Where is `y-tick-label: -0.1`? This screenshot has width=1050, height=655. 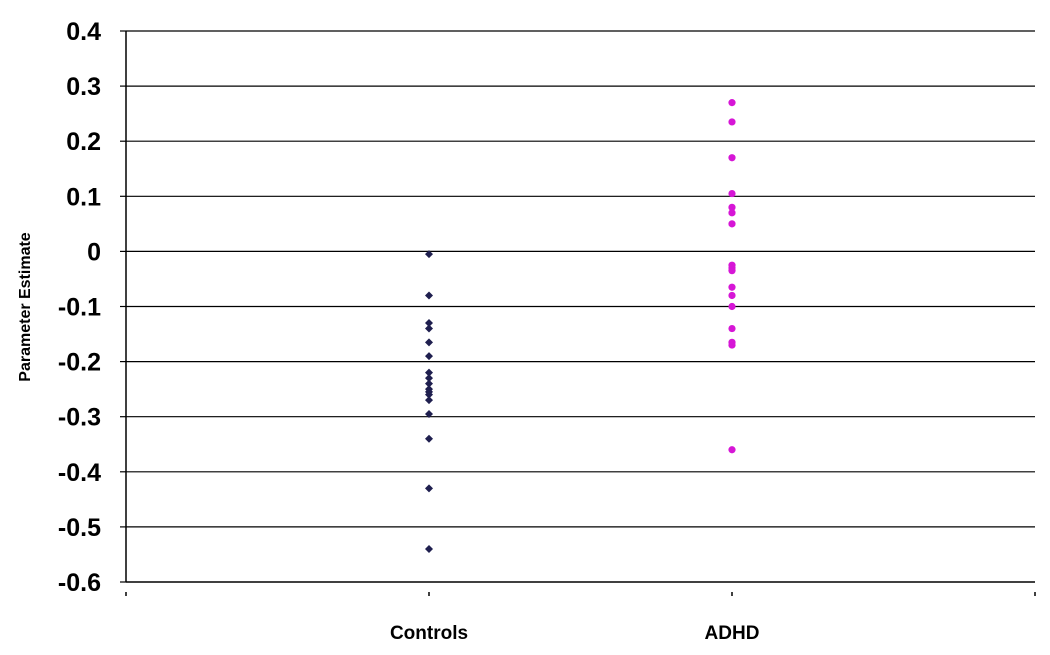
y-tick-label: -0.1 is located at coordinates (79, 308).